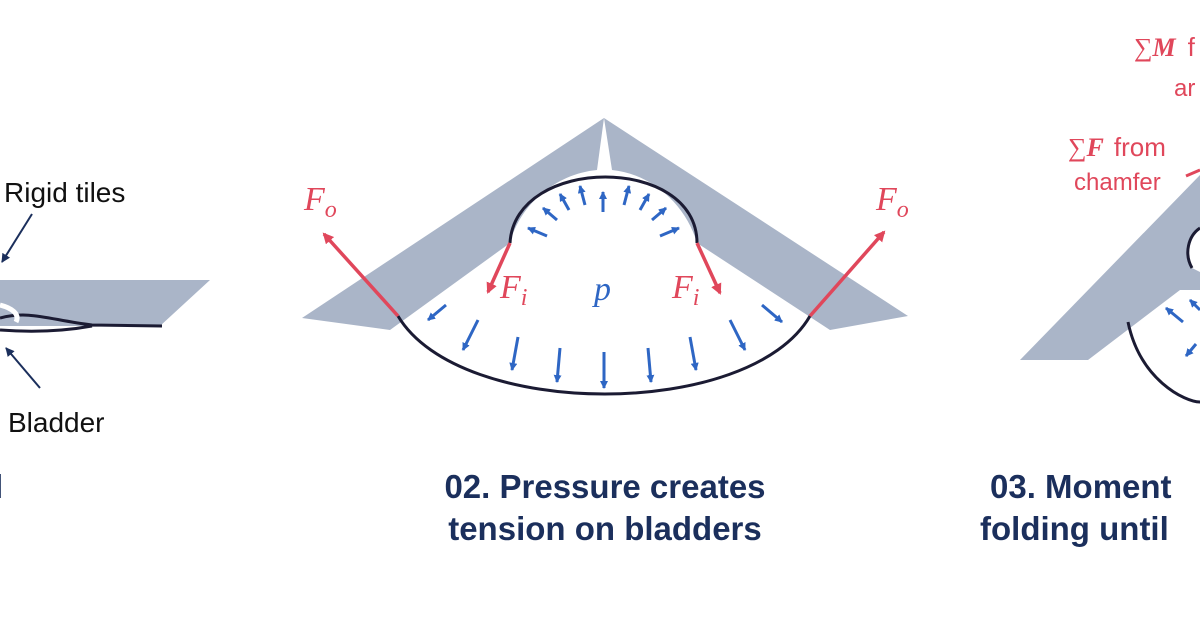  What do you see at coordinates (453, 224) in the screenshot?
I see `rigid-tile-left` at bounding box center [453, 224].